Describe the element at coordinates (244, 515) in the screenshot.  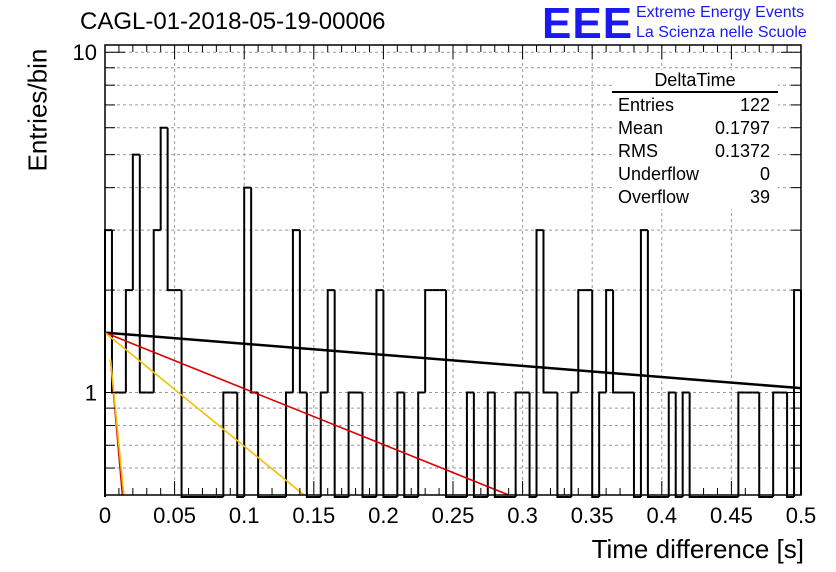
I see `x-tick-label: 0.1` at that location.